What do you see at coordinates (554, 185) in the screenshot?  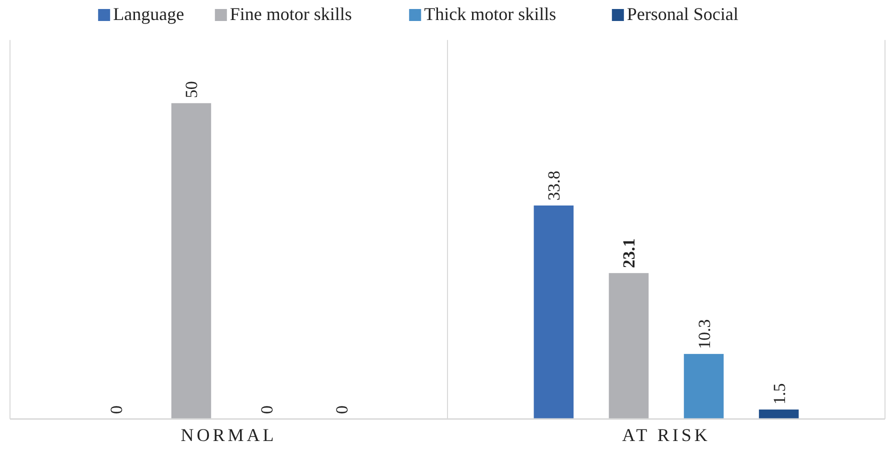 I see `data-label: 33.8` at bounding box center [554, 185].